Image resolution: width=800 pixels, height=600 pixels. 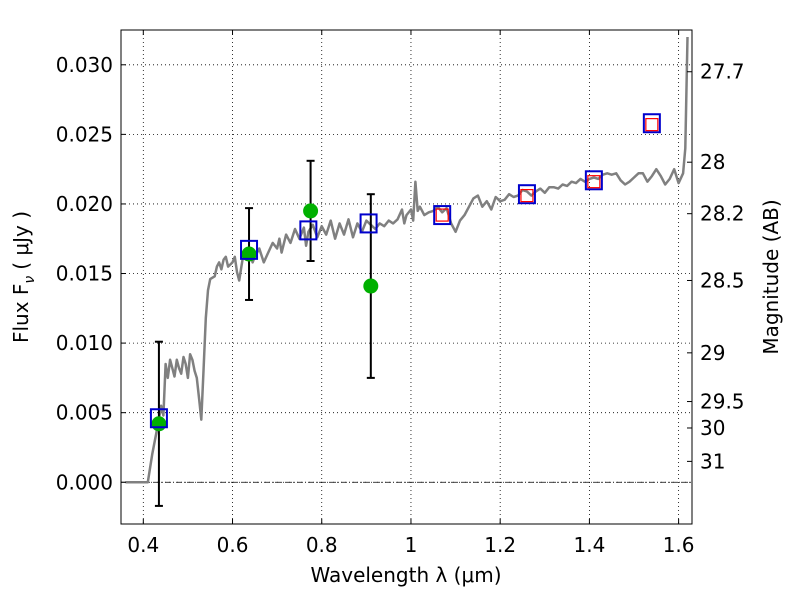 What do you see at coordinates (771, 276) in the screenshot?
I see `y2-axis-label: Magnitude (AB)` at bounding box center [771, 276].